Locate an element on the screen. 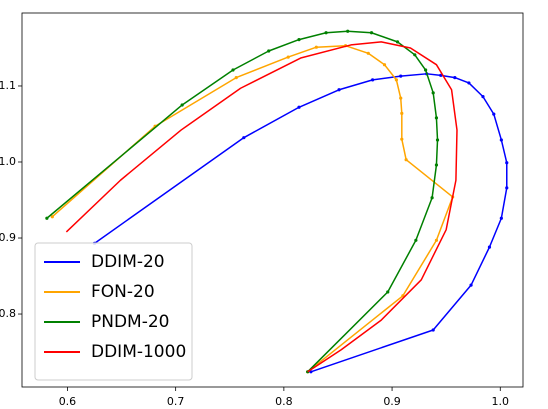 Image resolution: width=548 pixels, height=409 pixels. x-tick-label: 0.8 is located at coordinates (284, 401).